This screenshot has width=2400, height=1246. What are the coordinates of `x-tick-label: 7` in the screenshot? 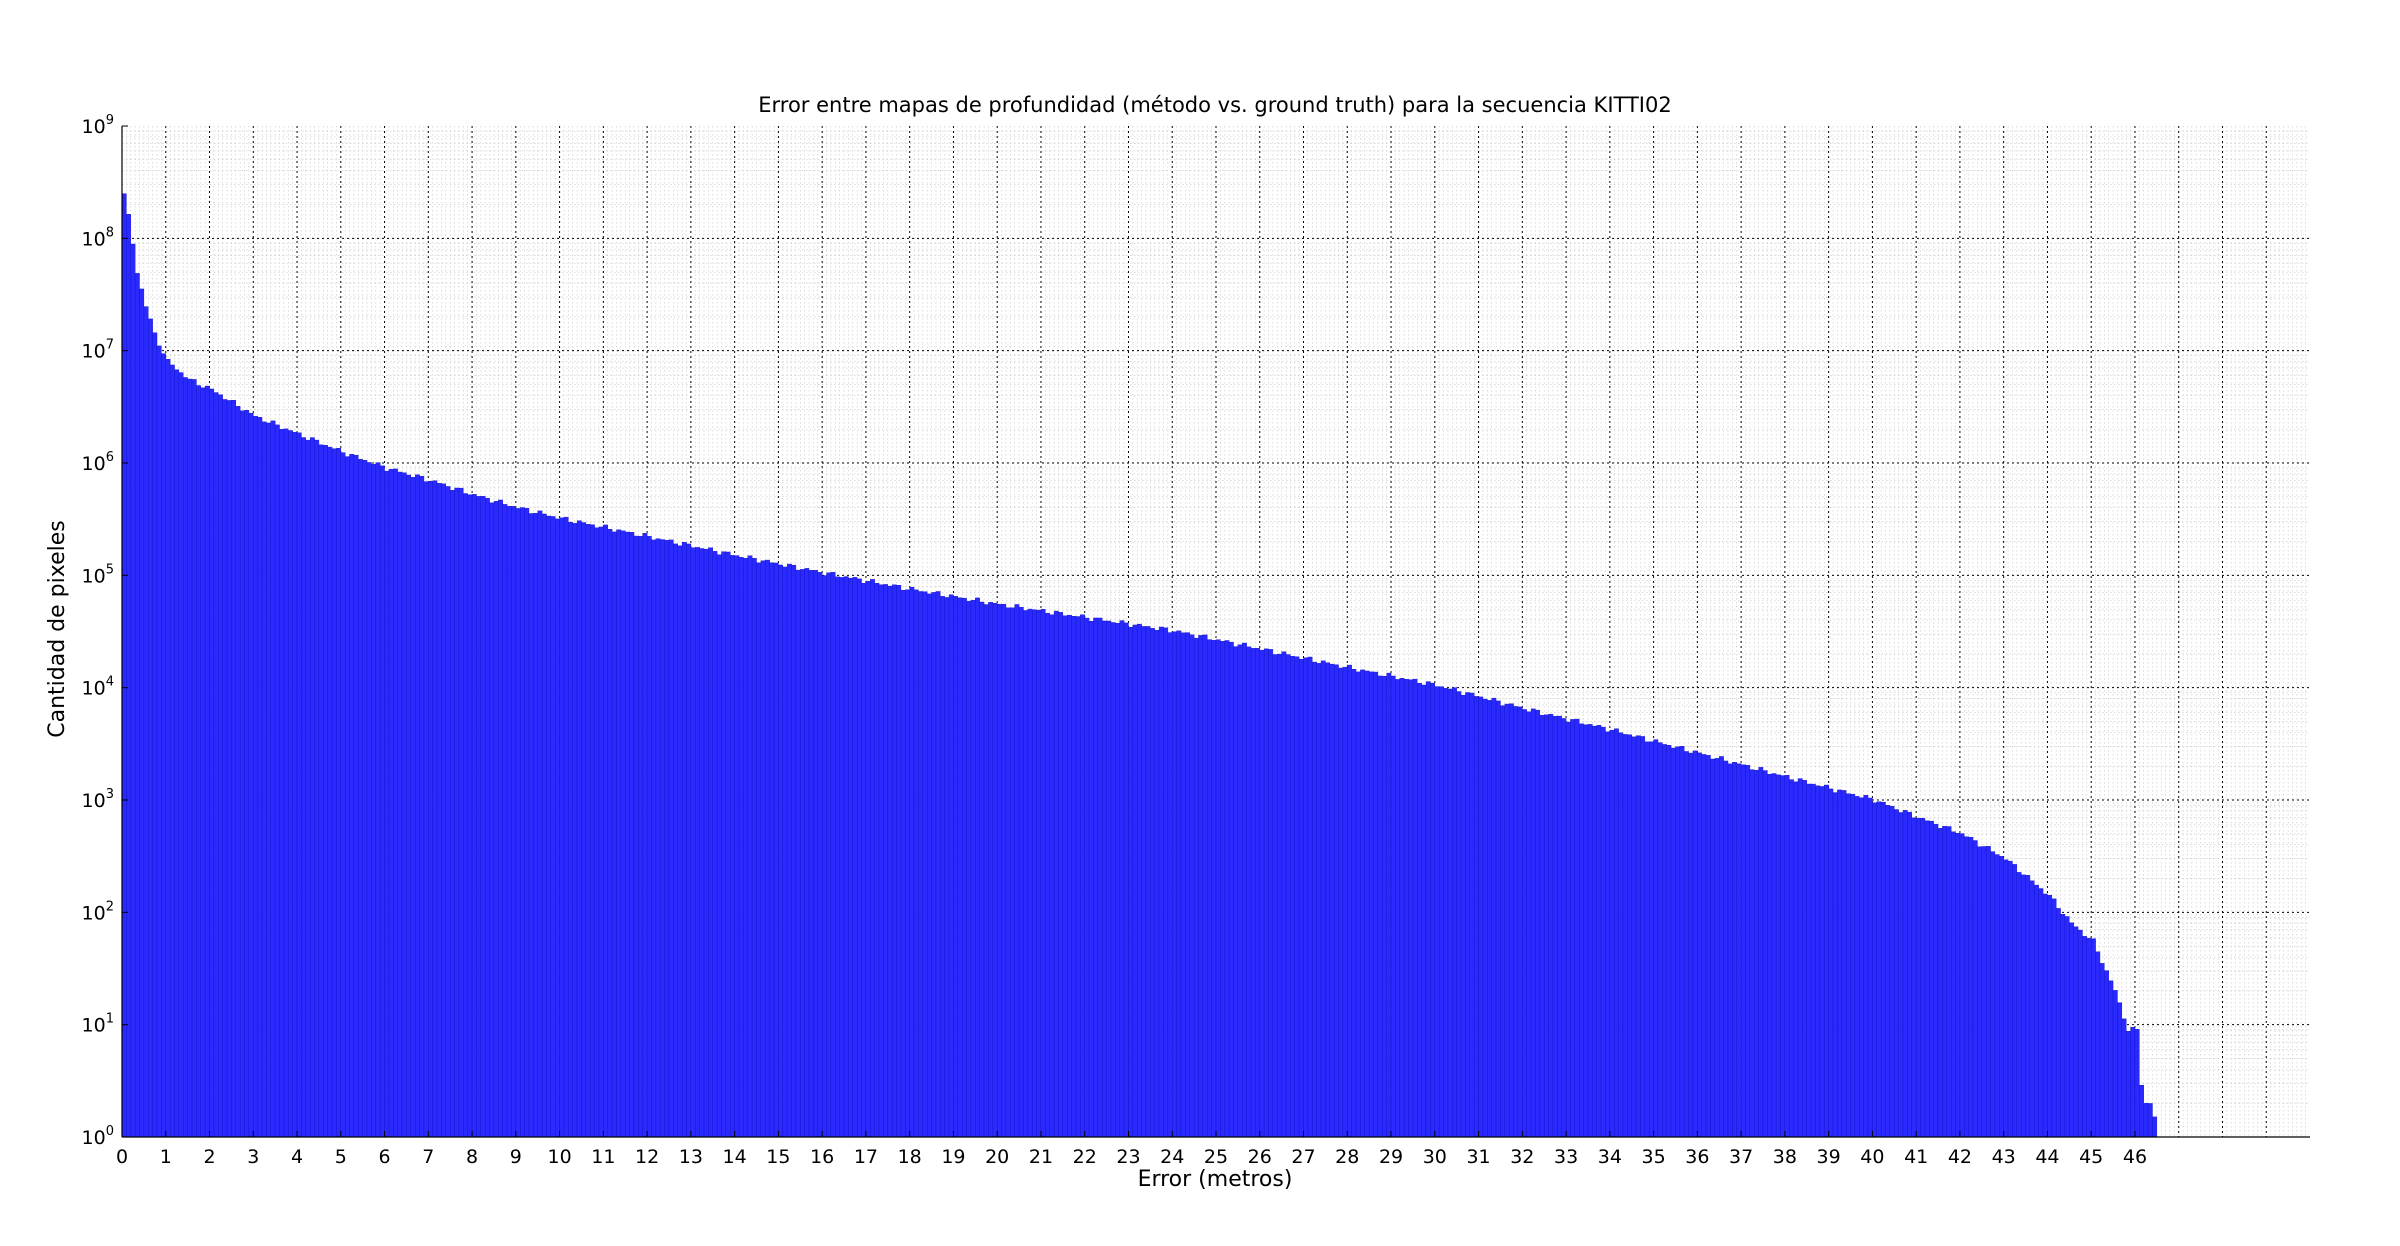 It's located at (428, 1157).